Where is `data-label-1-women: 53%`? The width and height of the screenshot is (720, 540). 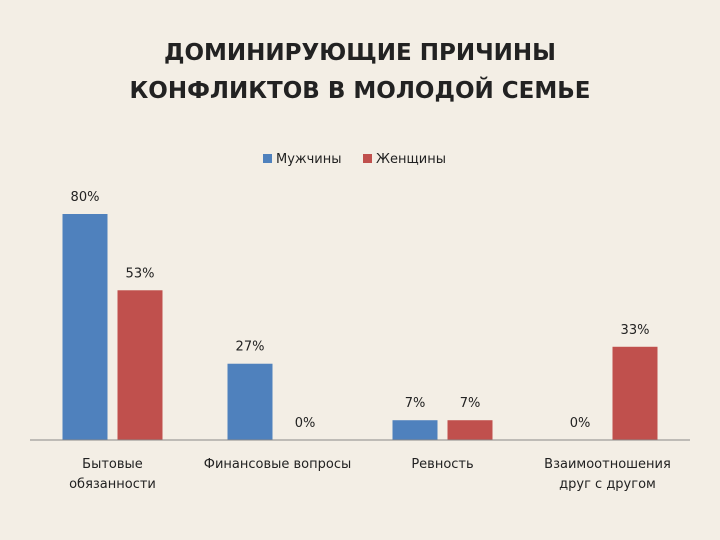
data-label-1-women: 53% is located at coordinates (140, 273).